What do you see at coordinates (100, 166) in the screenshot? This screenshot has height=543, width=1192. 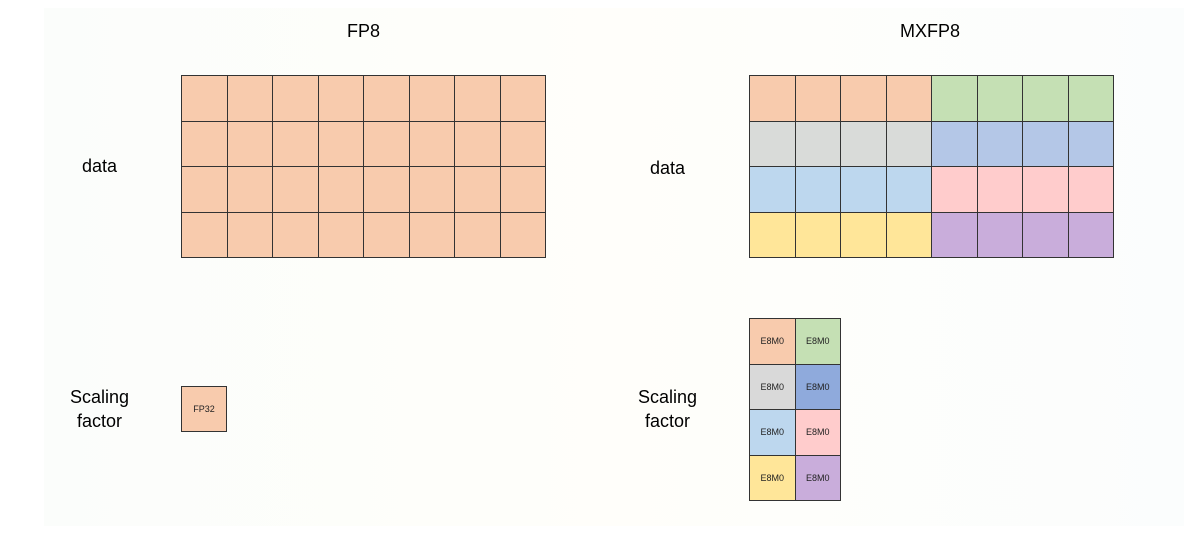 I see `fp8-data-label: data` at bounding box center [100, 166].